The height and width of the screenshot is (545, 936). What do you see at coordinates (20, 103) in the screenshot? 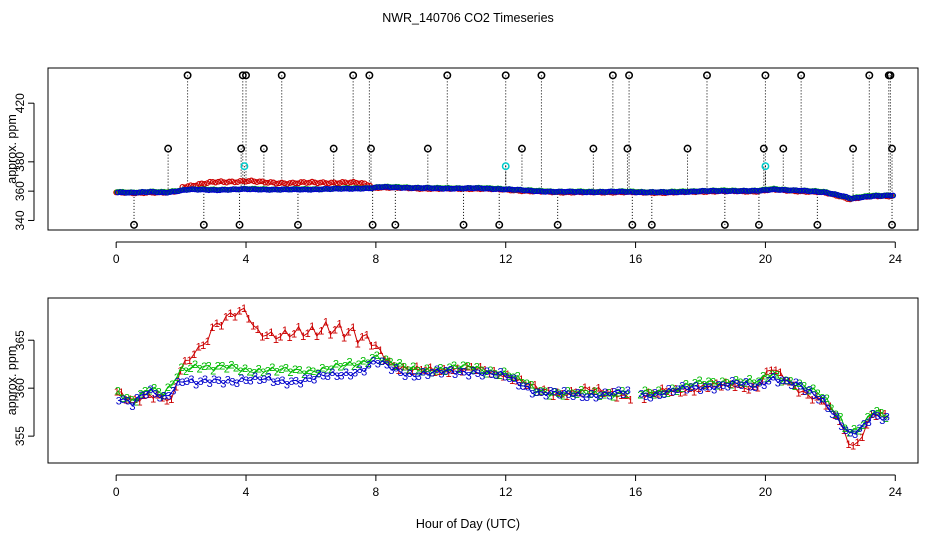
I see `top-y-tick-label: 420` at bounding box center [20, 103].